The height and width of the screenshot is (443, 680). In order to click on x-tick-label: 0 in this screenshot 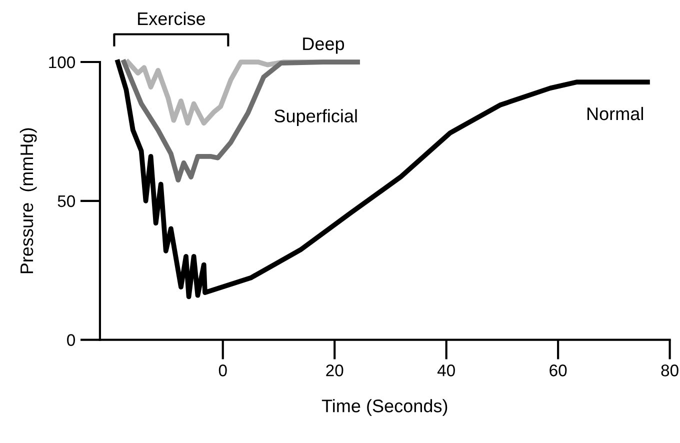, I will do `click(222, 370)`.